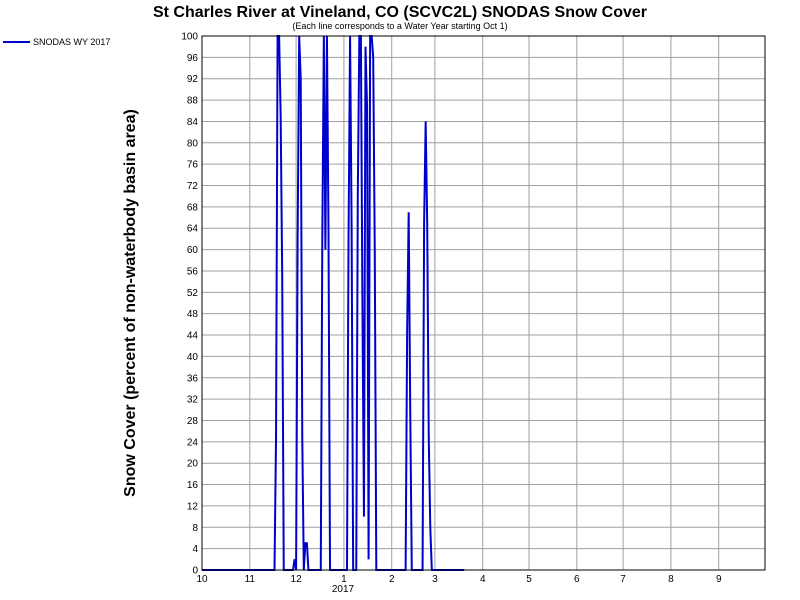 The width and height of the screenshot is (800, 600). I want to click on x-tick-label: 9, so click(719, 579).